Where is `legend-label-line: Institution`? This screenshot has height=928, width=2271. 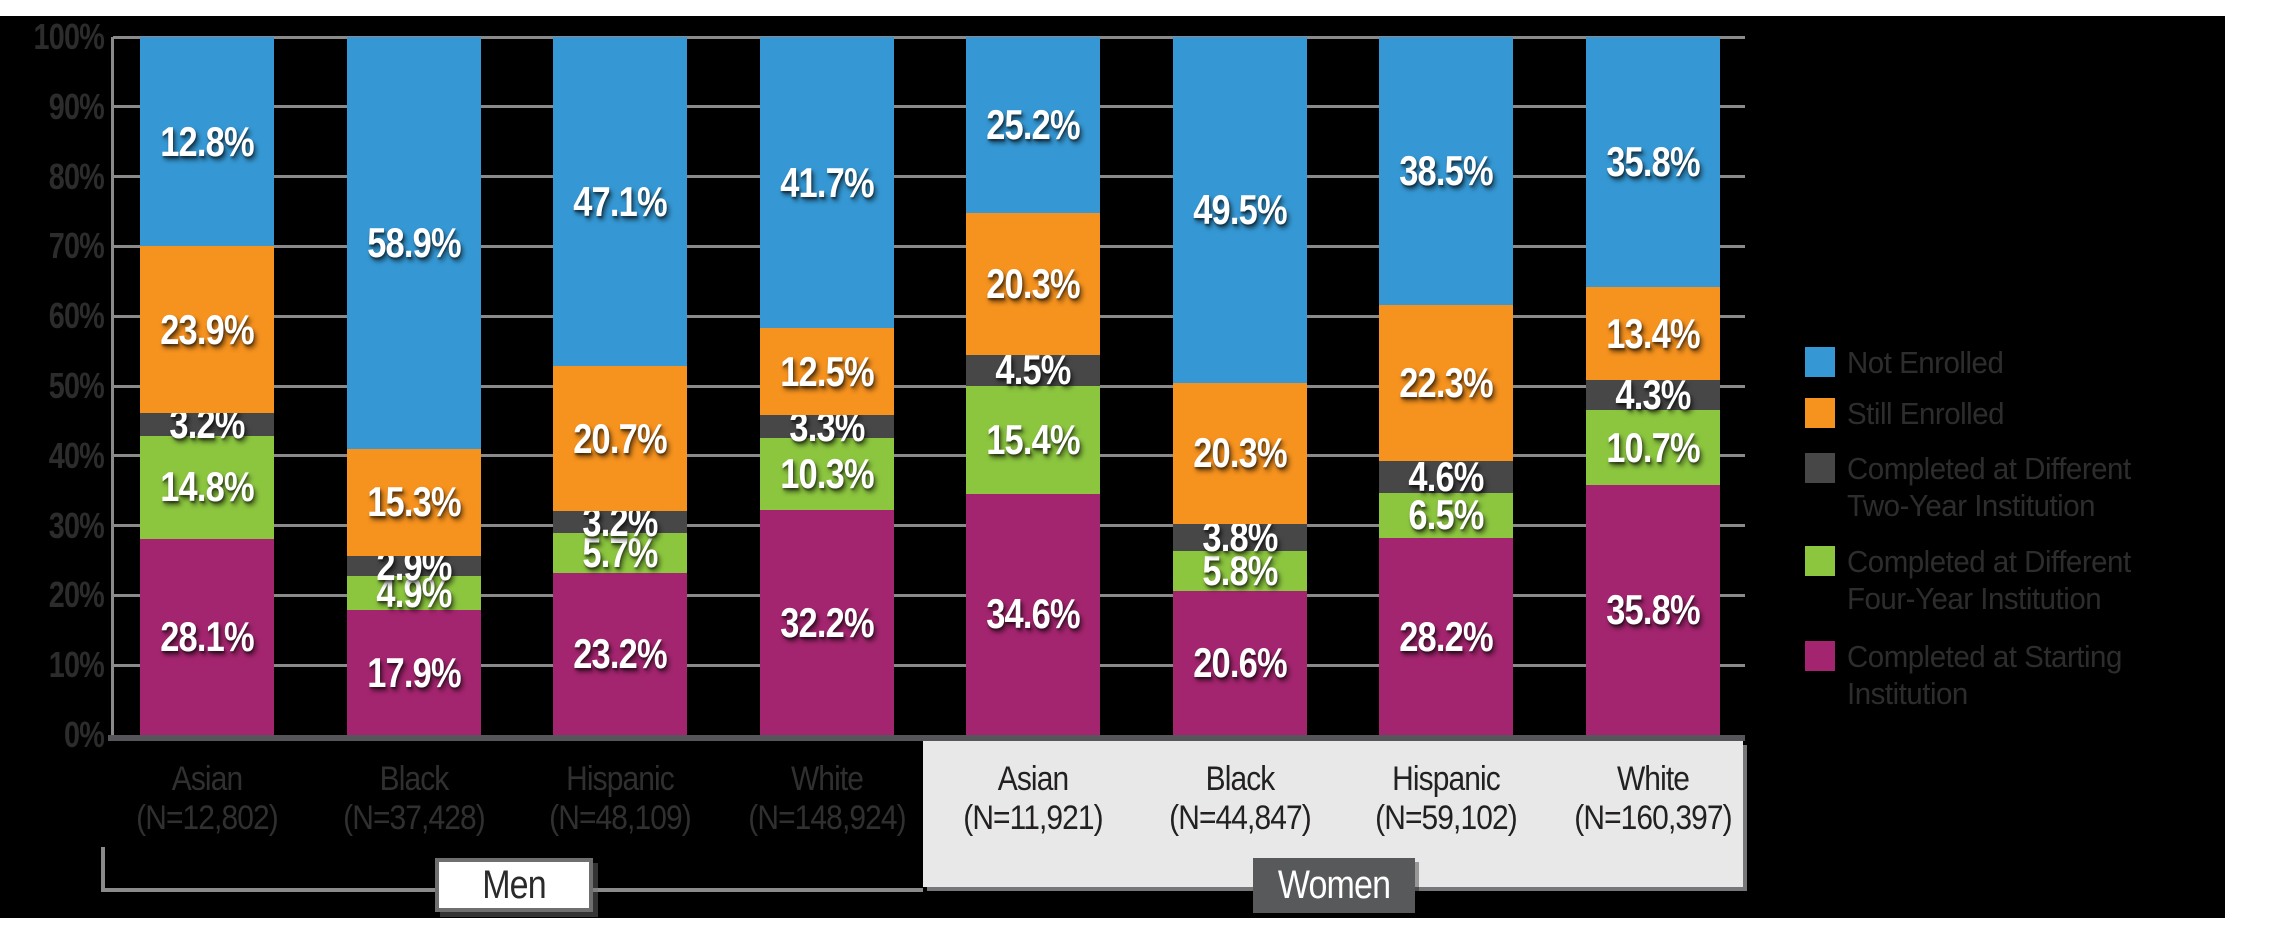 legend-label-line: Institution is located at coordinates (1907, 693).